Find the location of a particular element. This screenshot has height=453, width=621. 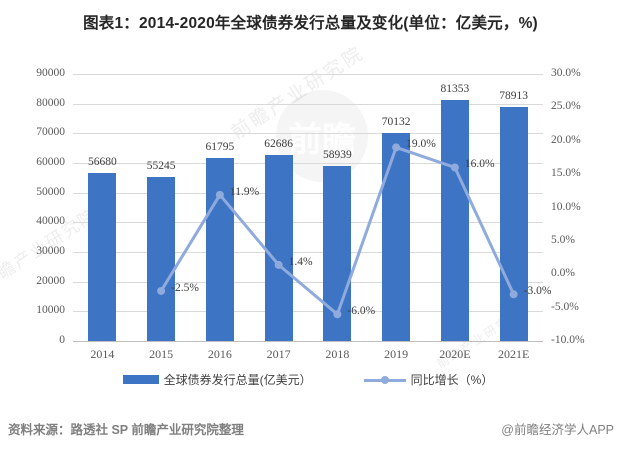

legend-line-label: 同比增长（%） is located at coordinates (452, 380).